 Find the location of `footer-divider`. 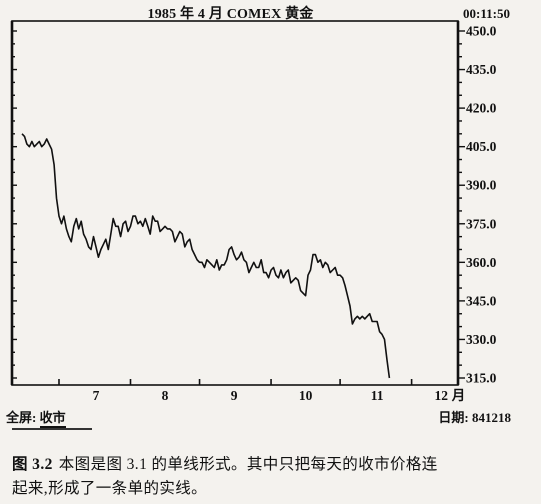

footer-divider is located at coordinates (52, 429).